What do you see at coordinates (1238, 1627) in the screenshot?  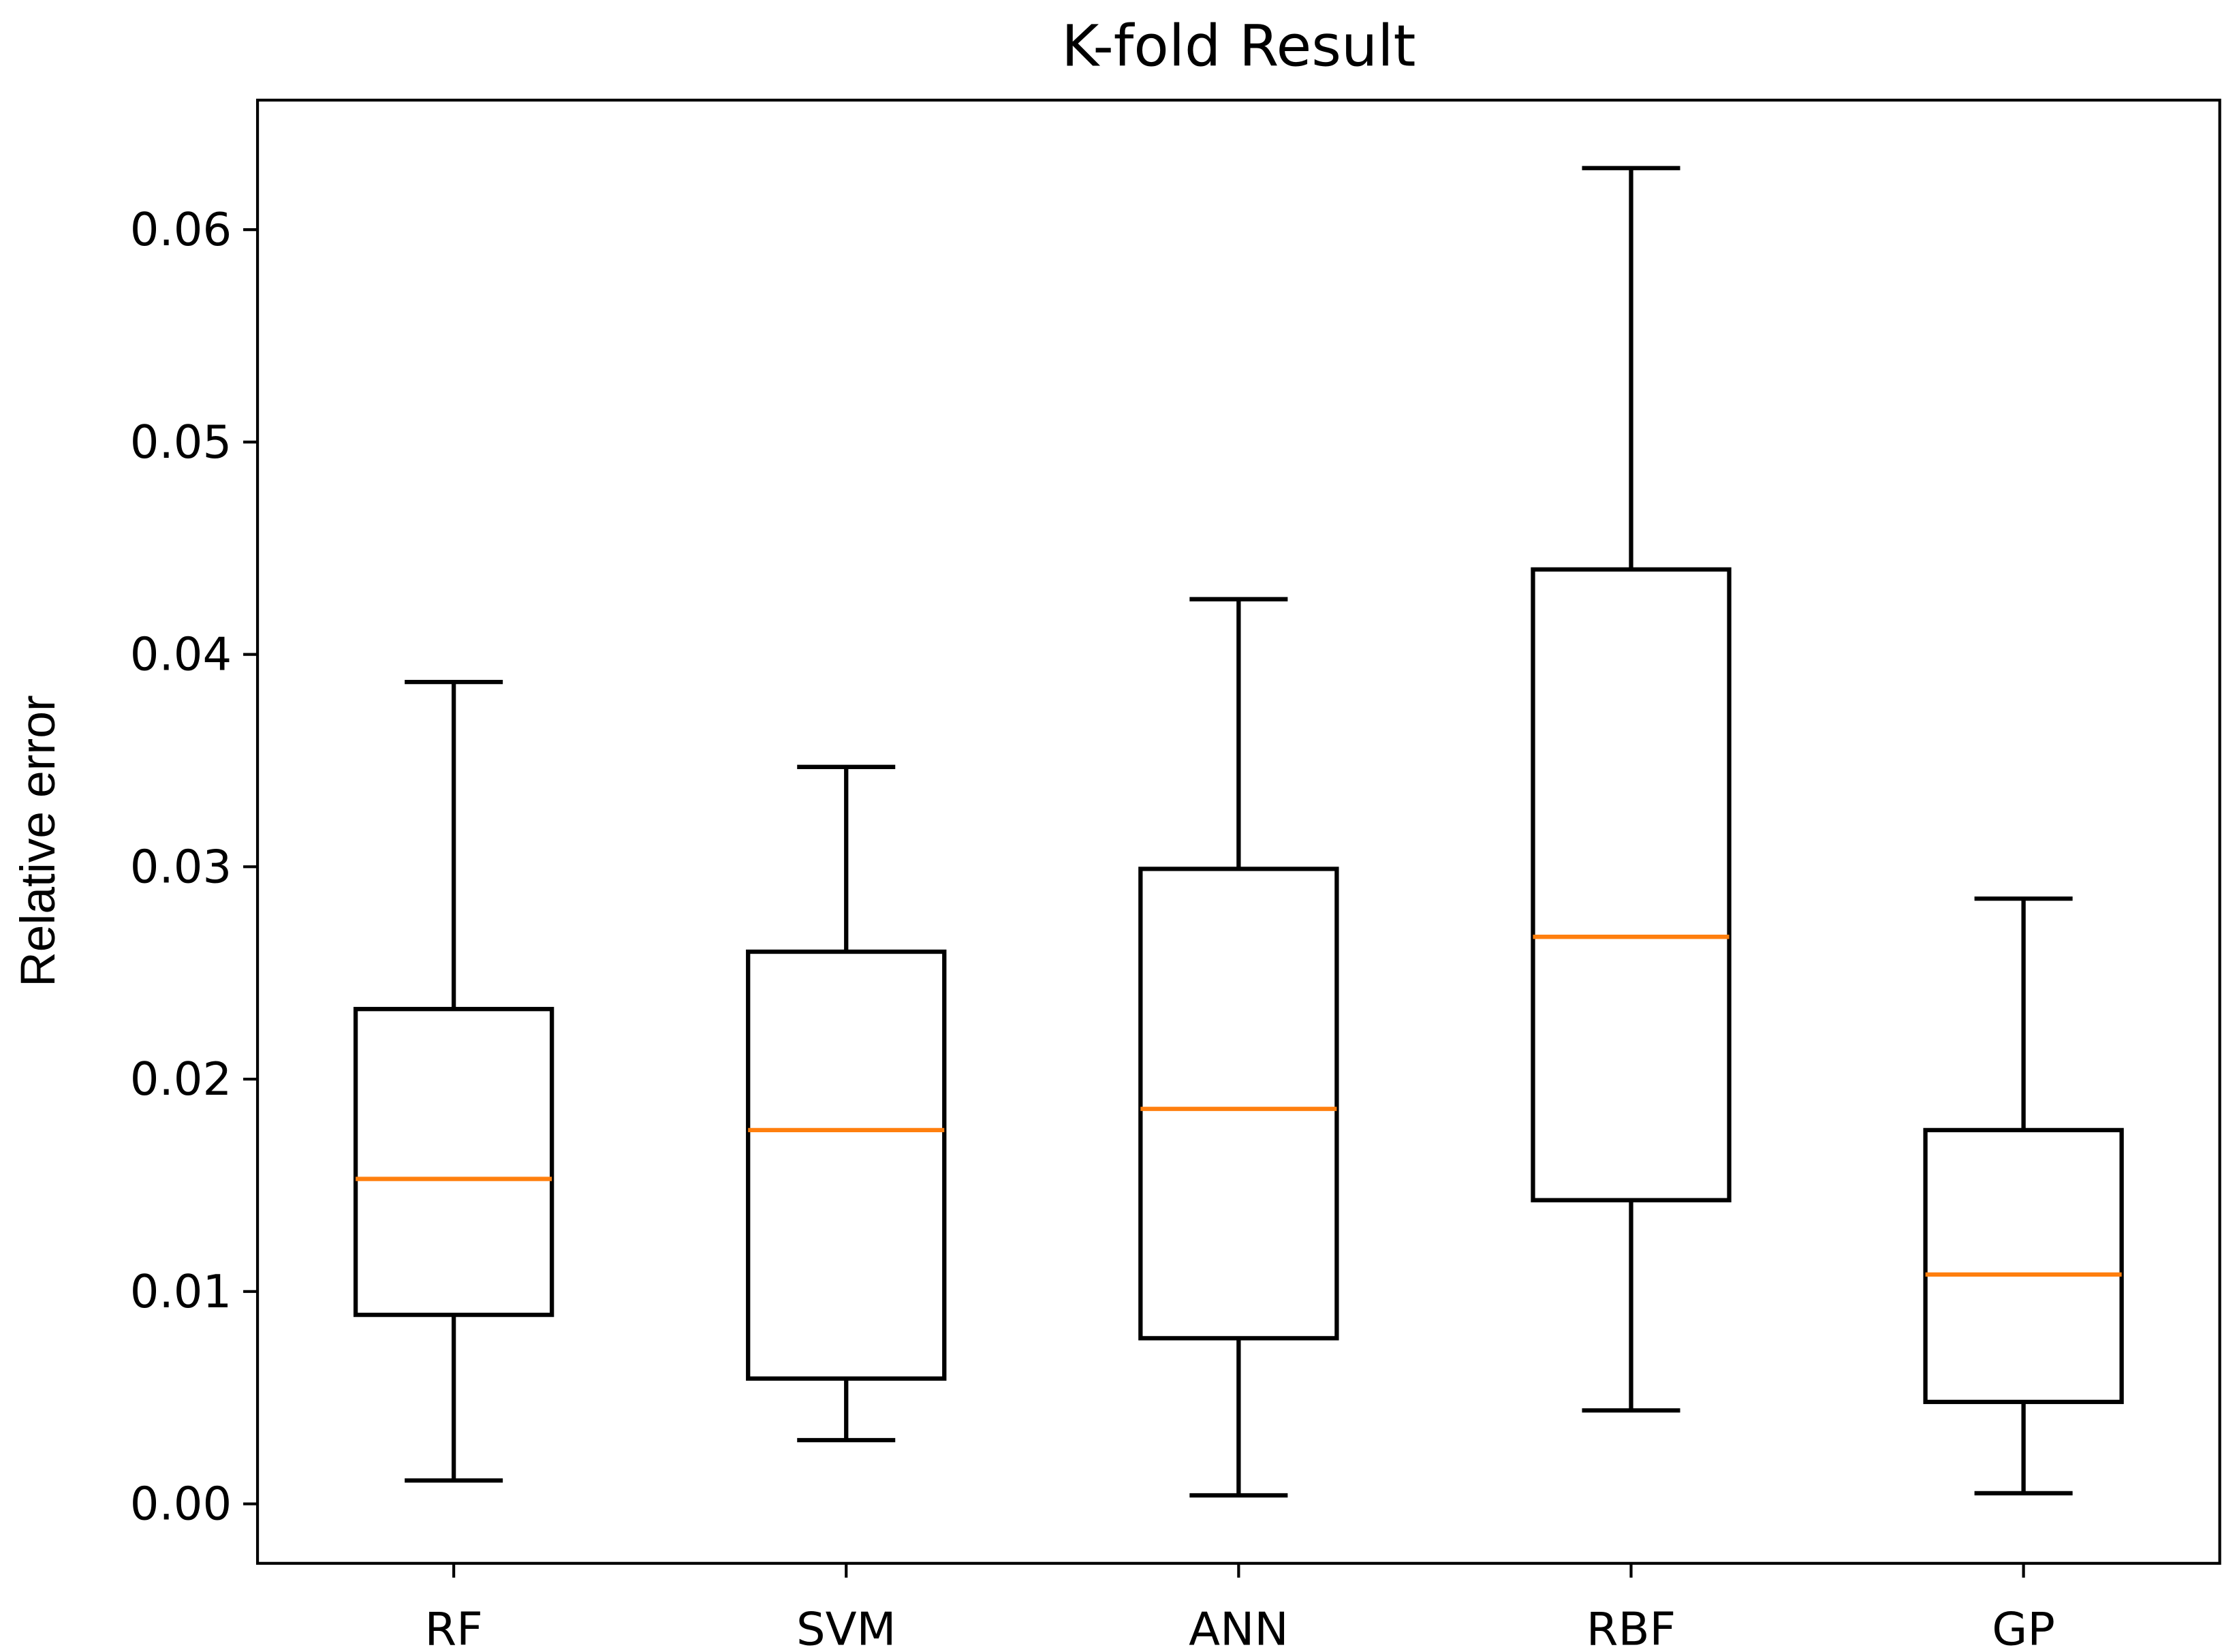 I see `x-tick-label: ANN` at bounding box center [1238, 1627].